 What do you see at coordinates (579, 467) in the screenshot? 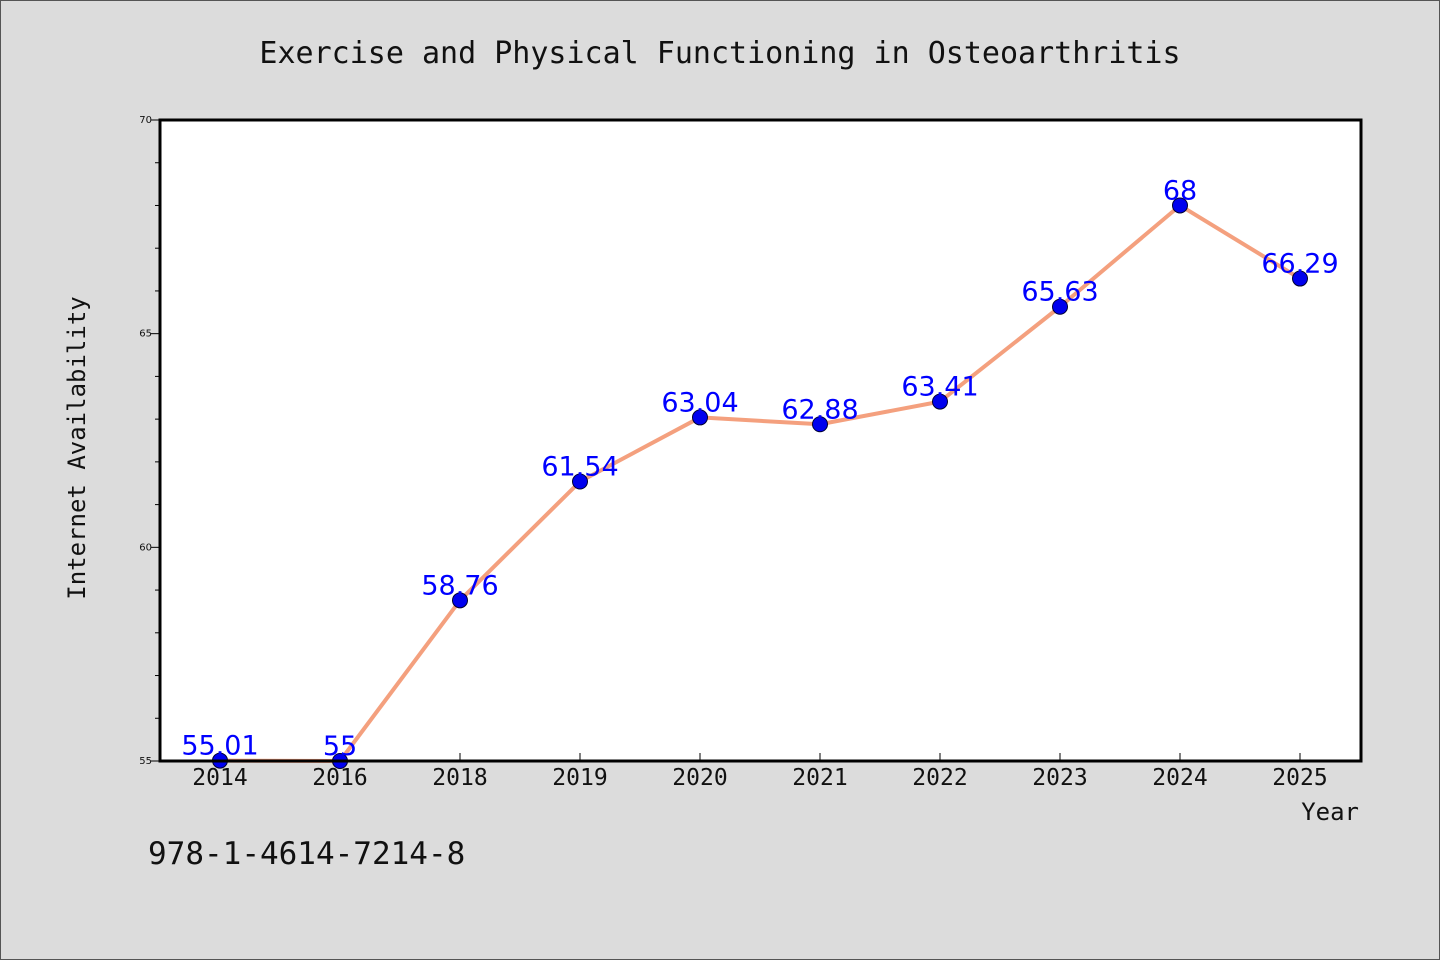
I see `data-label: 61.54` at bounding box center [579, 467].